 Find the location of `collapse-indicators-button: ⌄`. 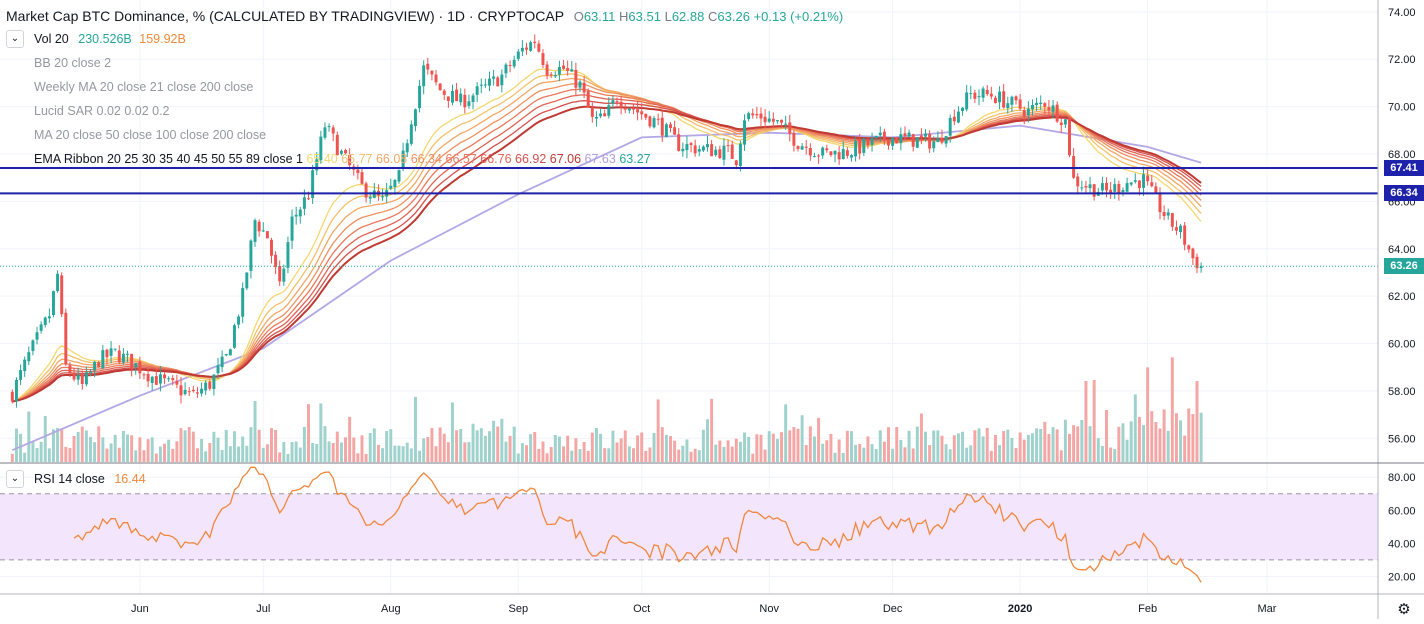

collapse-indicators-button: ⌄ is located at coordinates (15, 39).